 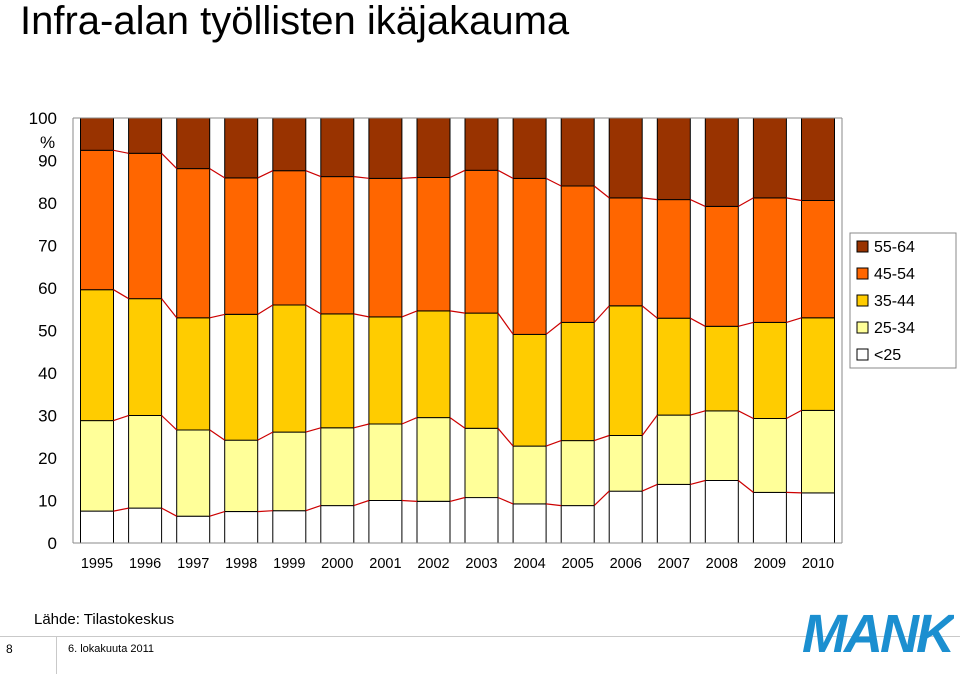 What do you see at coordinates (47, 501) in the screenshot?
I see `y-tick-label: 10` at bounding box center [47, 501].